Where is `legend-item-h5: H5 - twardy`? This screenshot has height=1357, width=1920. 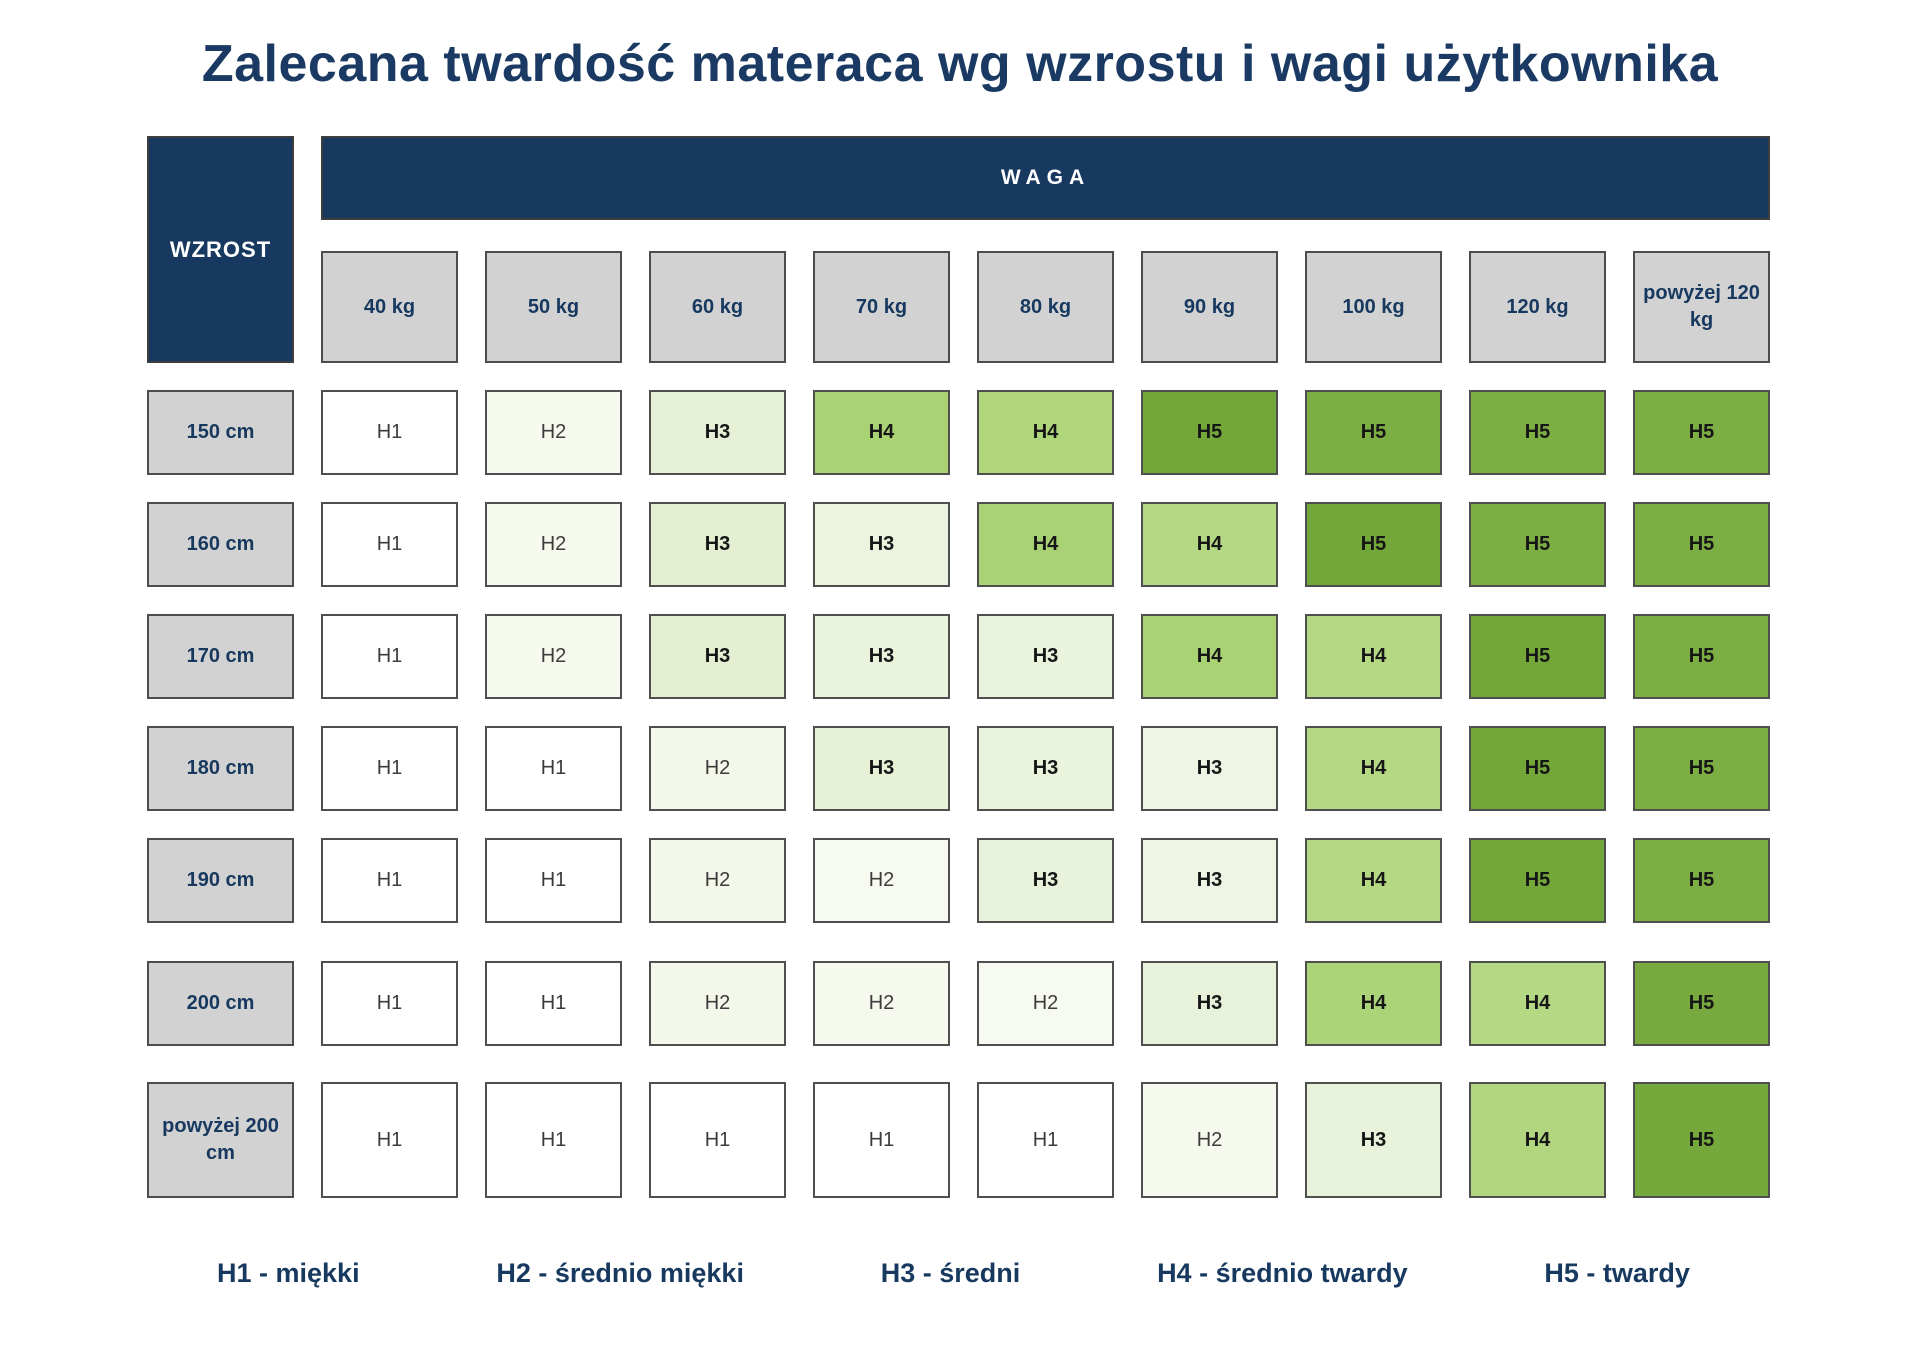
legend-item-h5: H5 - twardy is located at coordinates (1617, 1273).